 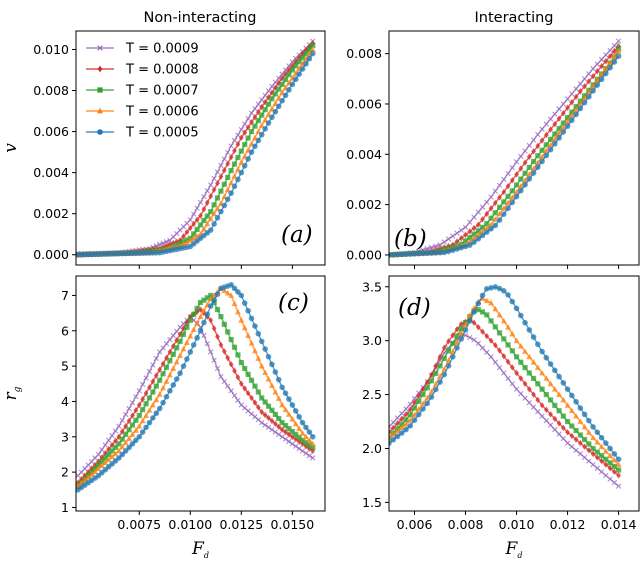 What do you see at coordinates (293, 303) in the screenshot?
I see `panel-tag-c: (c)` at bounding box center [293, 303].